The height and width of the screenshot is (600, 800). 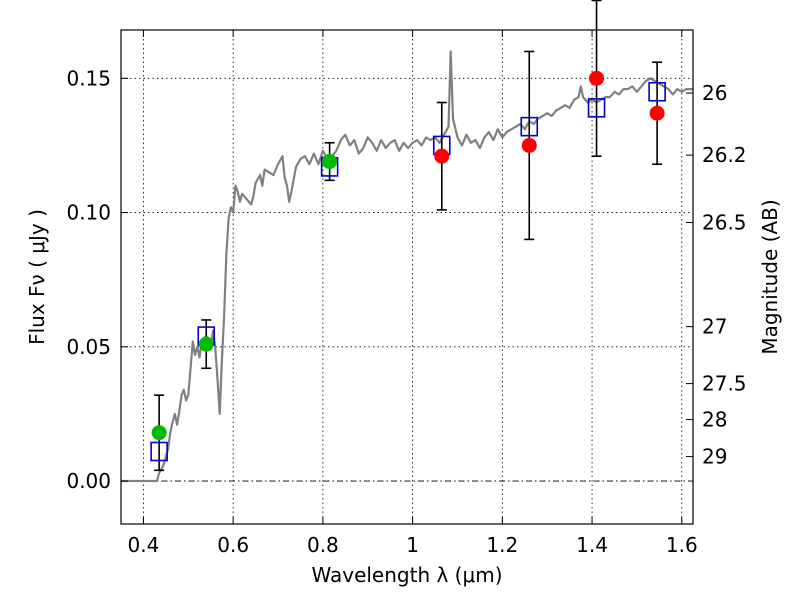 I want to click on y-tick-label: 0.05, so click(x=88, y=347).